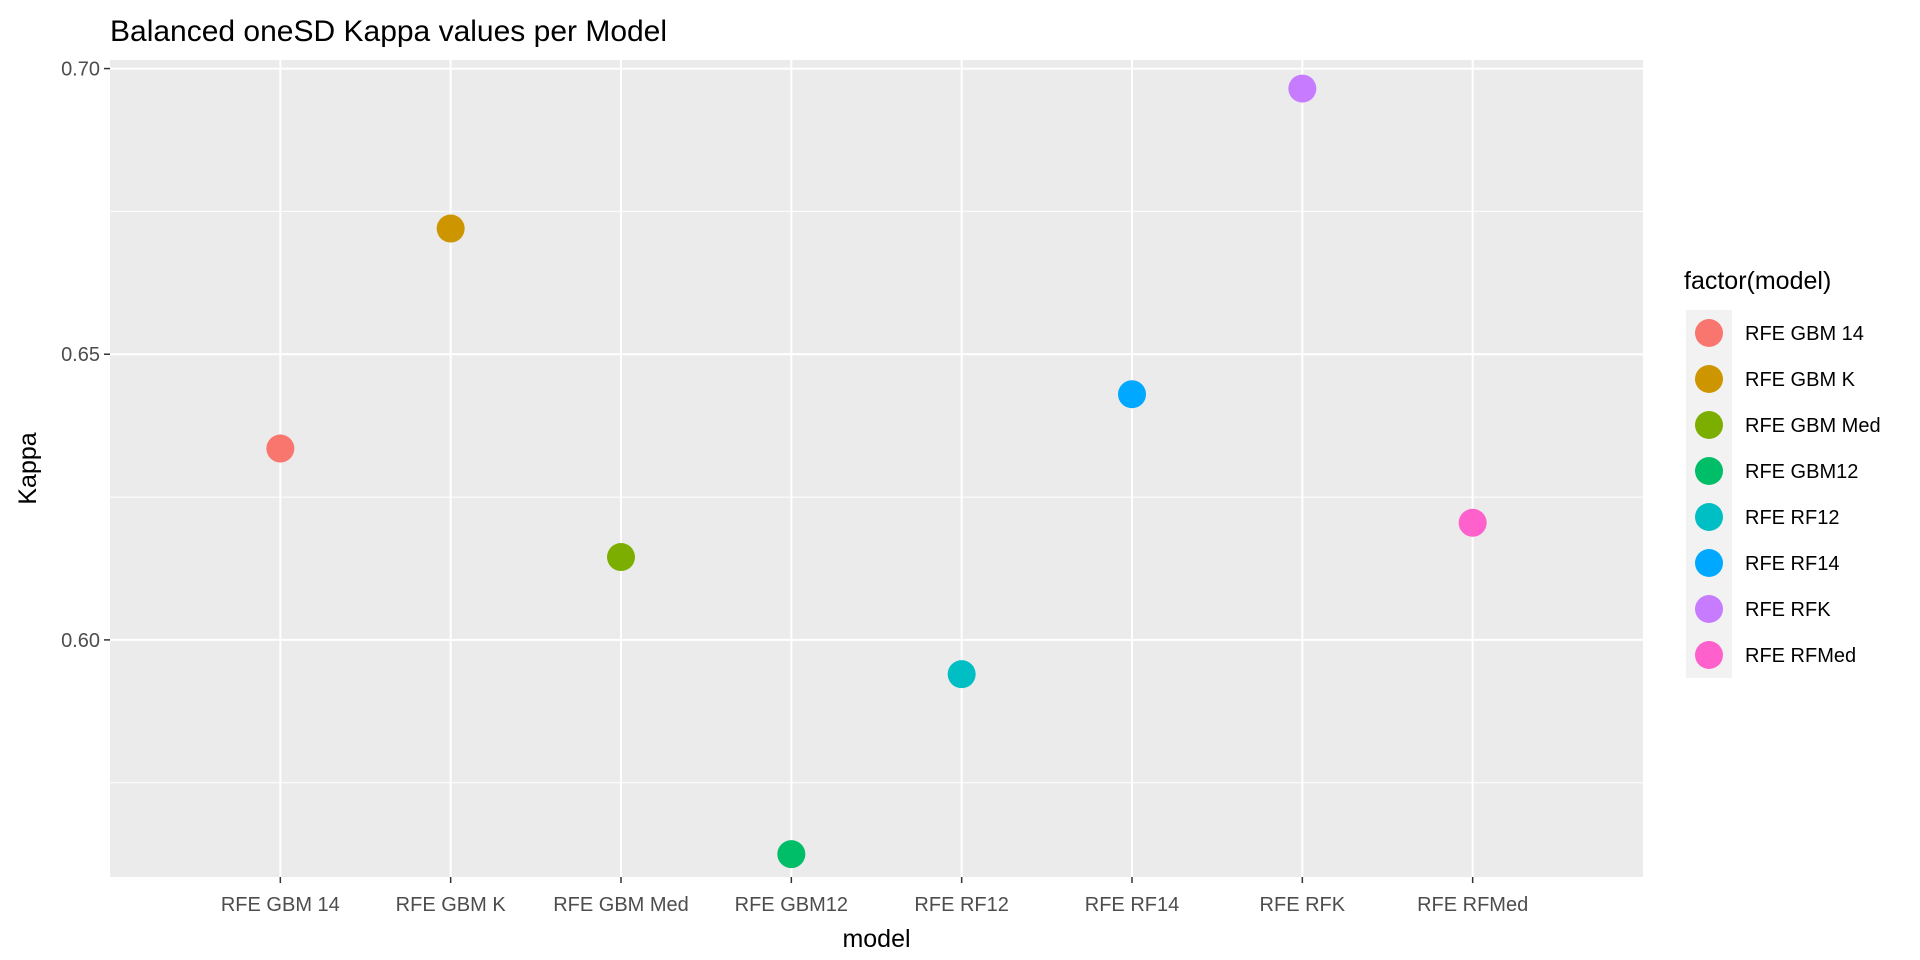 The height and width of the screenshot is (960, 1920). I want to click on chart-title: Balanced oneSD Kappa values per Model, so click(388, 31).